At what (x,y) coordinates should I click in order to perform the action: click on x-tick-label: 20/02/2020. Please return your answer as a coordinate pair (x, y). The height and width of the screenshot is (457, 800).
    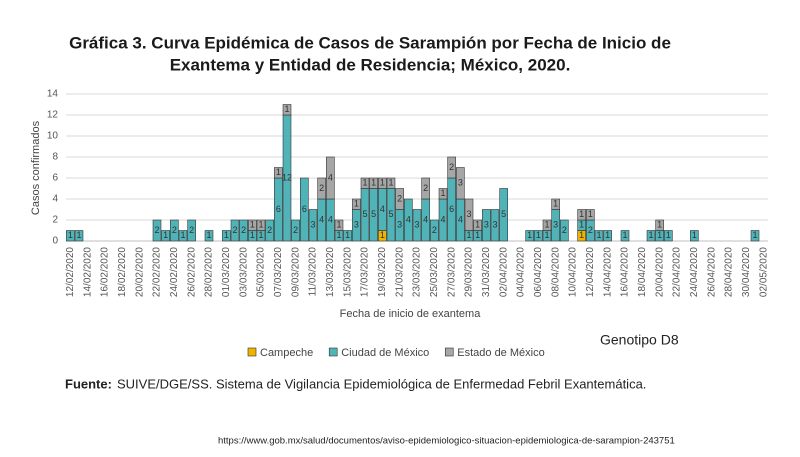
    Looking at the image, I should click on (139, 272).